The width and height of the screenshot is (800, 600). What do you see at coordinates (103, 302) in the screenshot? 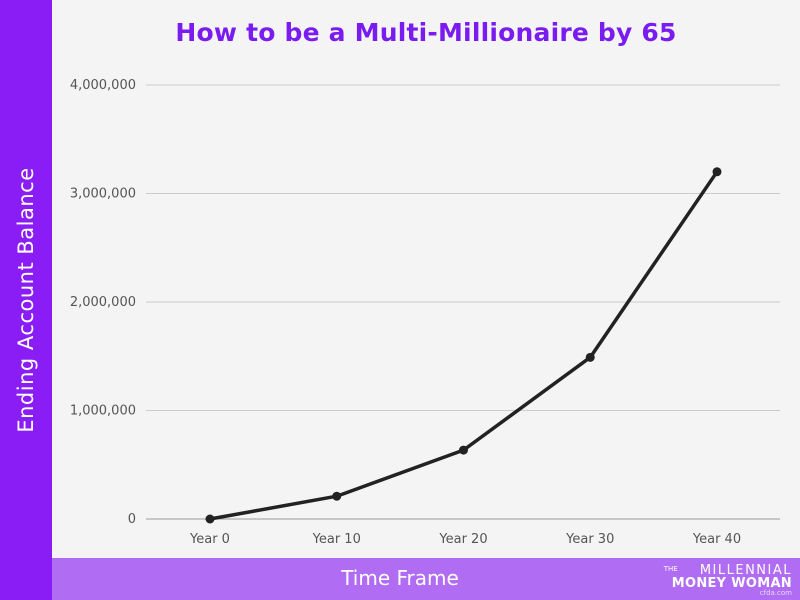
I see `y-tick-label: 2,000,000` at bounding box center [103, 302].